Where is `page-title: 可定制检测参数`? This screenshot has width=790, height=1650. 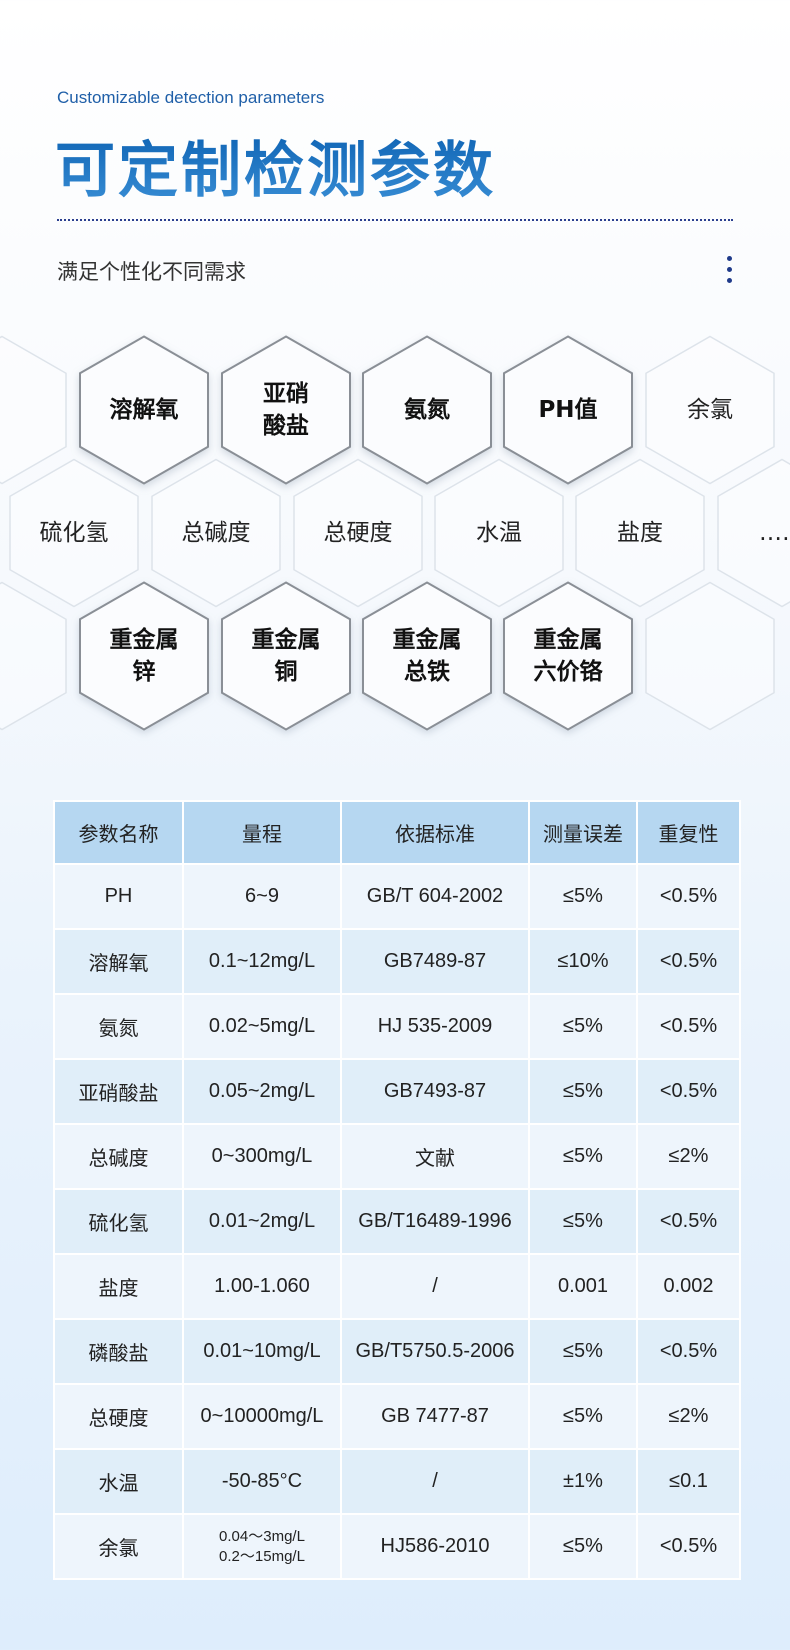
page-title: 可定制检测参数 is located at coordinates (275, 165).